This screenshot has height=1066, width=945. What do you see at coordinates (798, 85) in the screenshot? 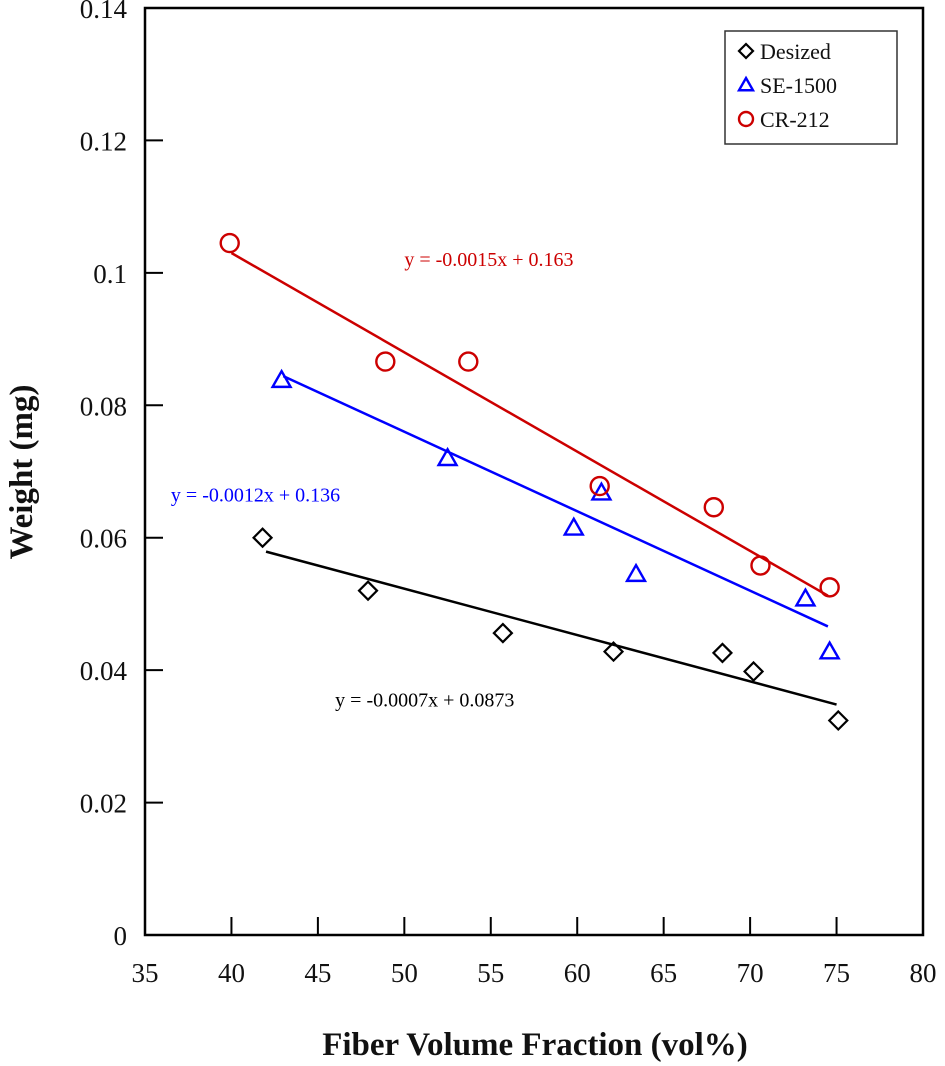
I see `legend-label-se-1500: SE-1500` at bounding box center [798, 85].